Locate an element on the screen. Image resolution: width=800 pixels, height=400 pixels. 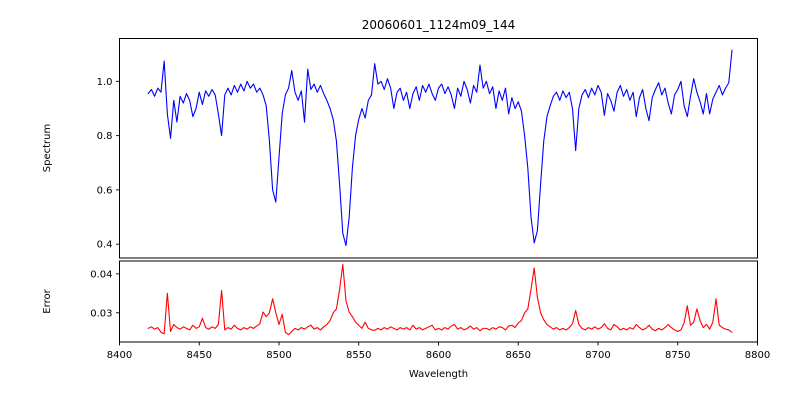
x-tick-label: 8700 is located at coordinates (597, 355).